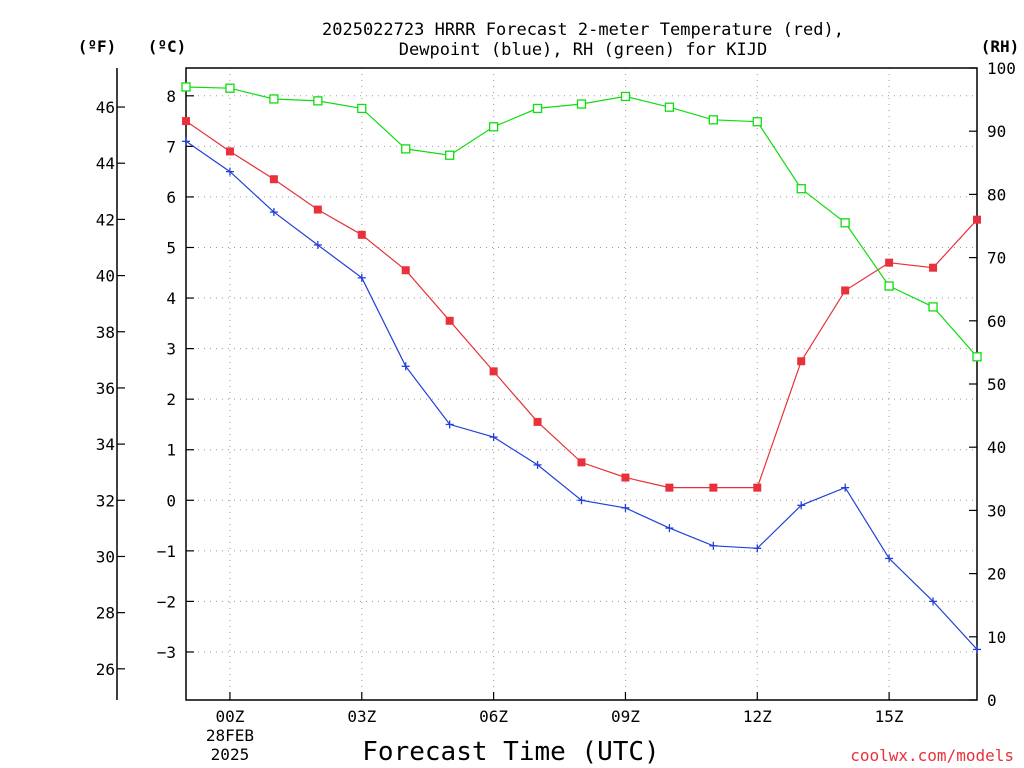 This screenshot has width=1024, height=768. Describe the element at coordinates (996, 131) in the screenshot. I see `rh-tick-label: 90` at that location.